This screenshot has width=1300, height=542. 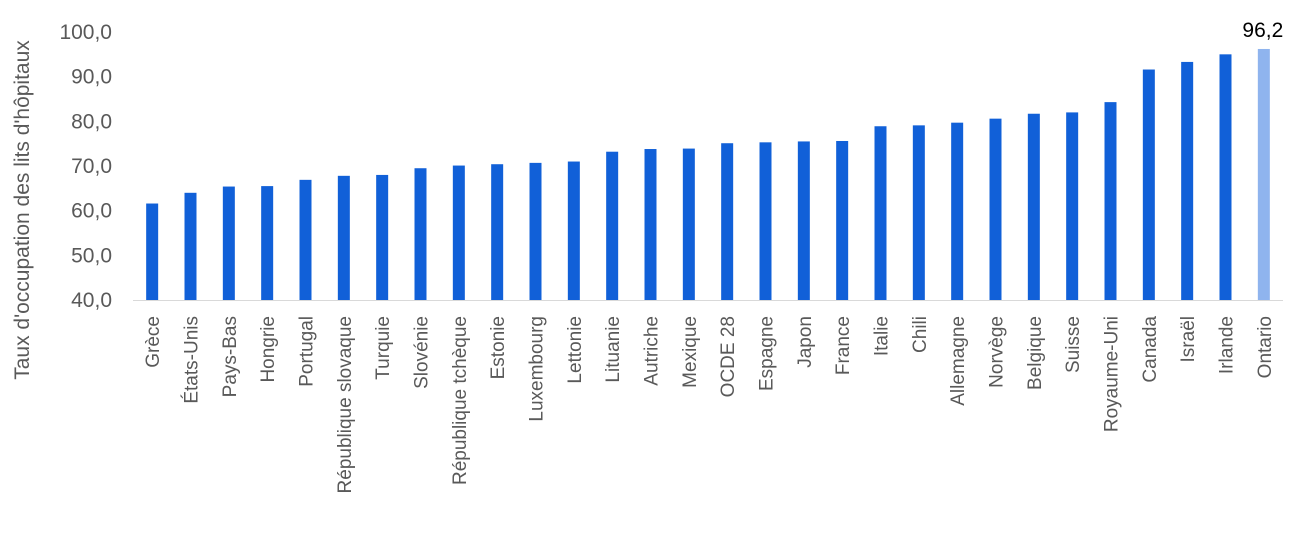 I want to click on x-tick-label: Hongrie, so click(x=268, y=349).